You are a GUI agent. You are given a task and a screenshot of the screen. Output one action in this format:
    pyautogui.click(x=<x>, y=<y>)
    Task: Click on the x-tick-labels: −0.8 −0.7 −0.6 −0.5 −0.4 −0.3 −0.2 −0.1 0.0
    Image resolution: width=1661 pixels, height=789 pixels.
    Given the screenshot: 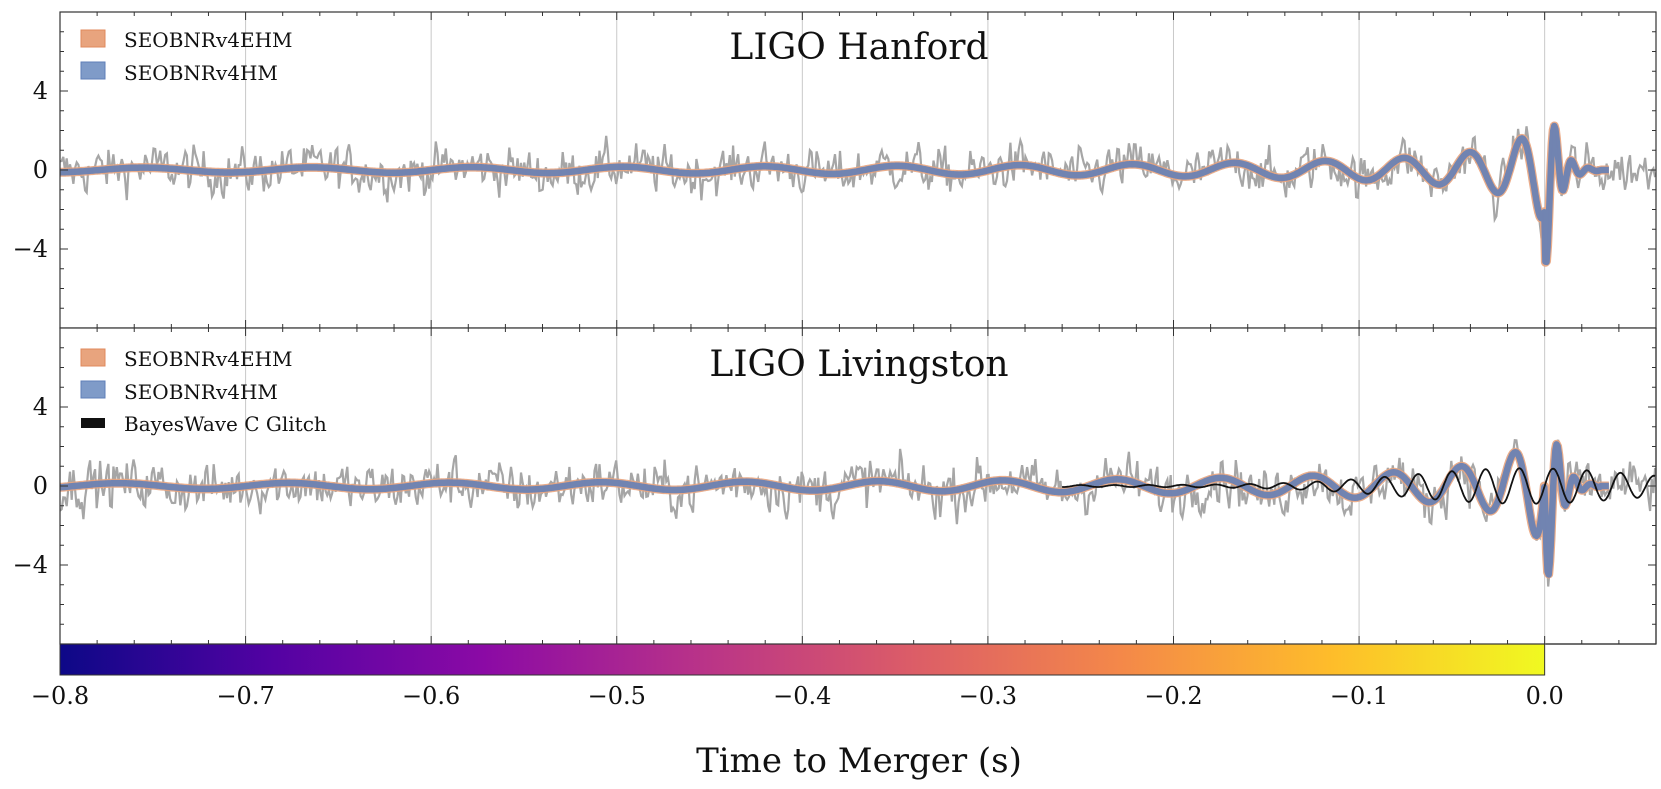 What is the action you would take?
    pyautogui.click(x=797, y=696)
    